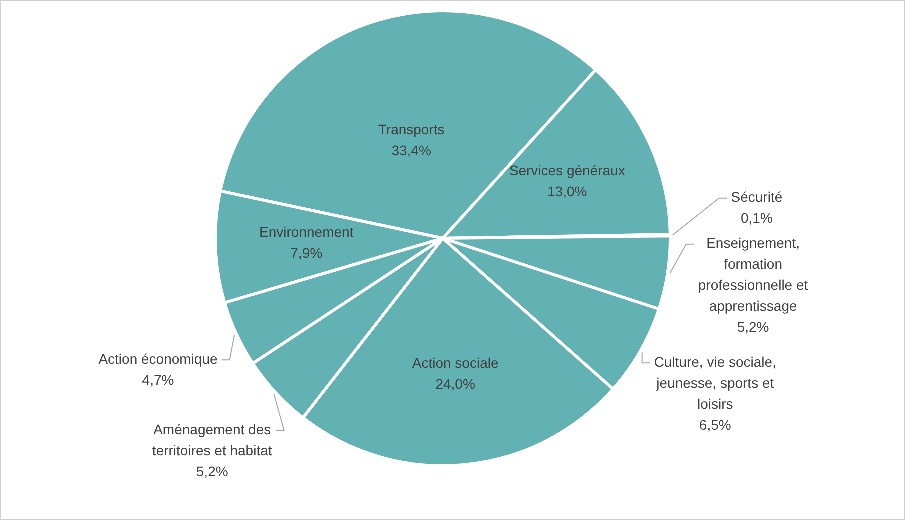 Image resolution: width=908 pixels, height=525 pixels. What do you see at coordinates (756, 218) in the screenshot?
I see `data-label: 0,1%` at bounding box center [756, 218].